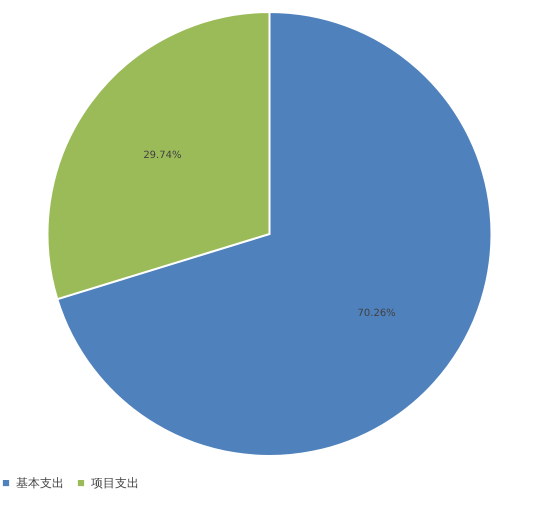 The image size is (539, 505). I want to click on legend-label: 项目支出, so click(115, 483).